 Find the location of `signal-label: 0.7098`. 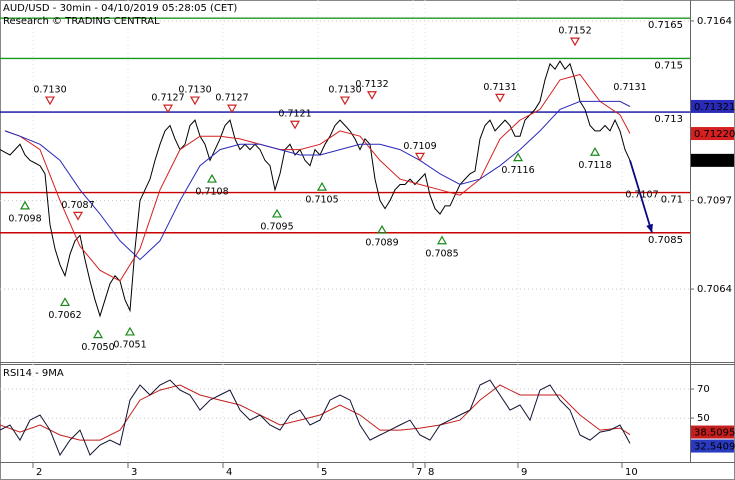

signal-label: 0.7098 is located at coordinates (24, 218).